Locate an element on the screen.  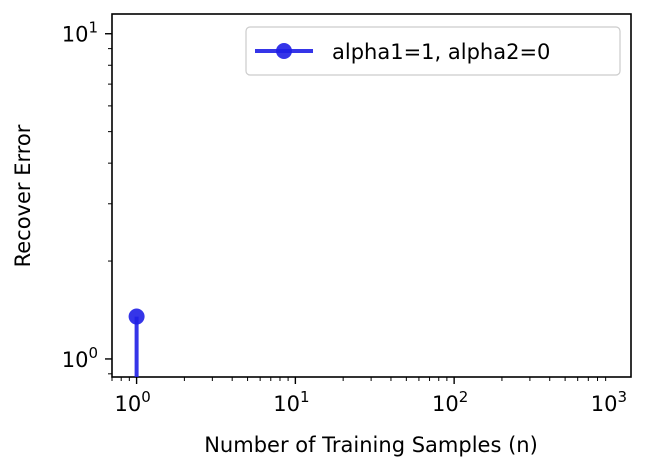
data-point is located at coordinates (136, 316).